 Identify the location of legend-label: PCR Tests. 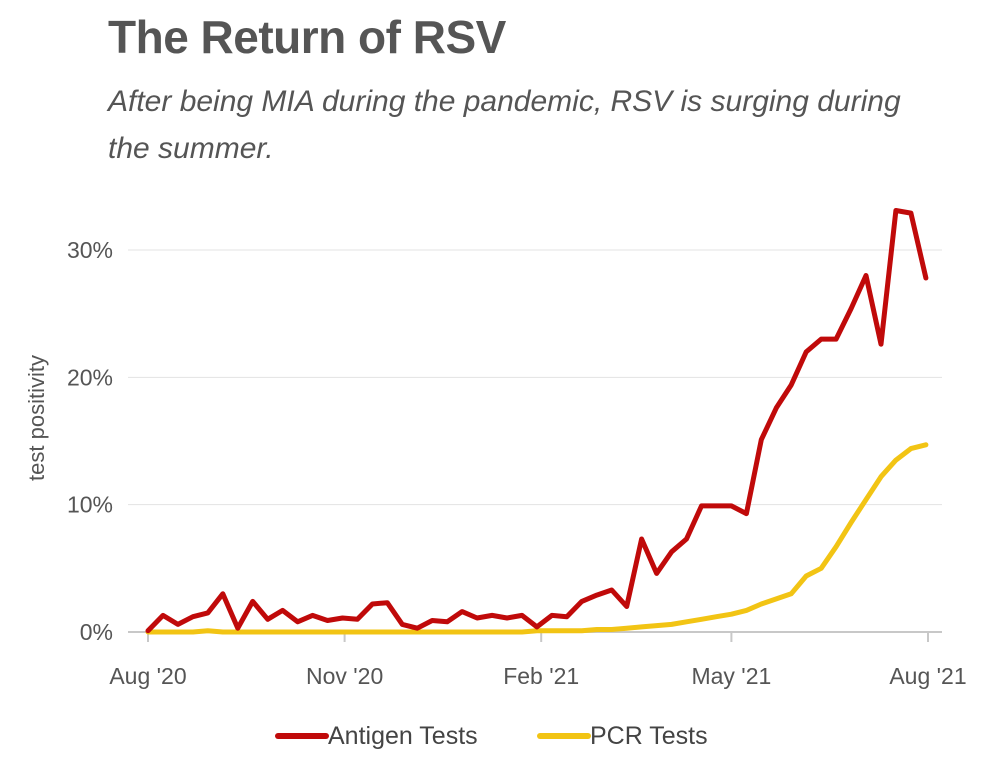
(649, 736).